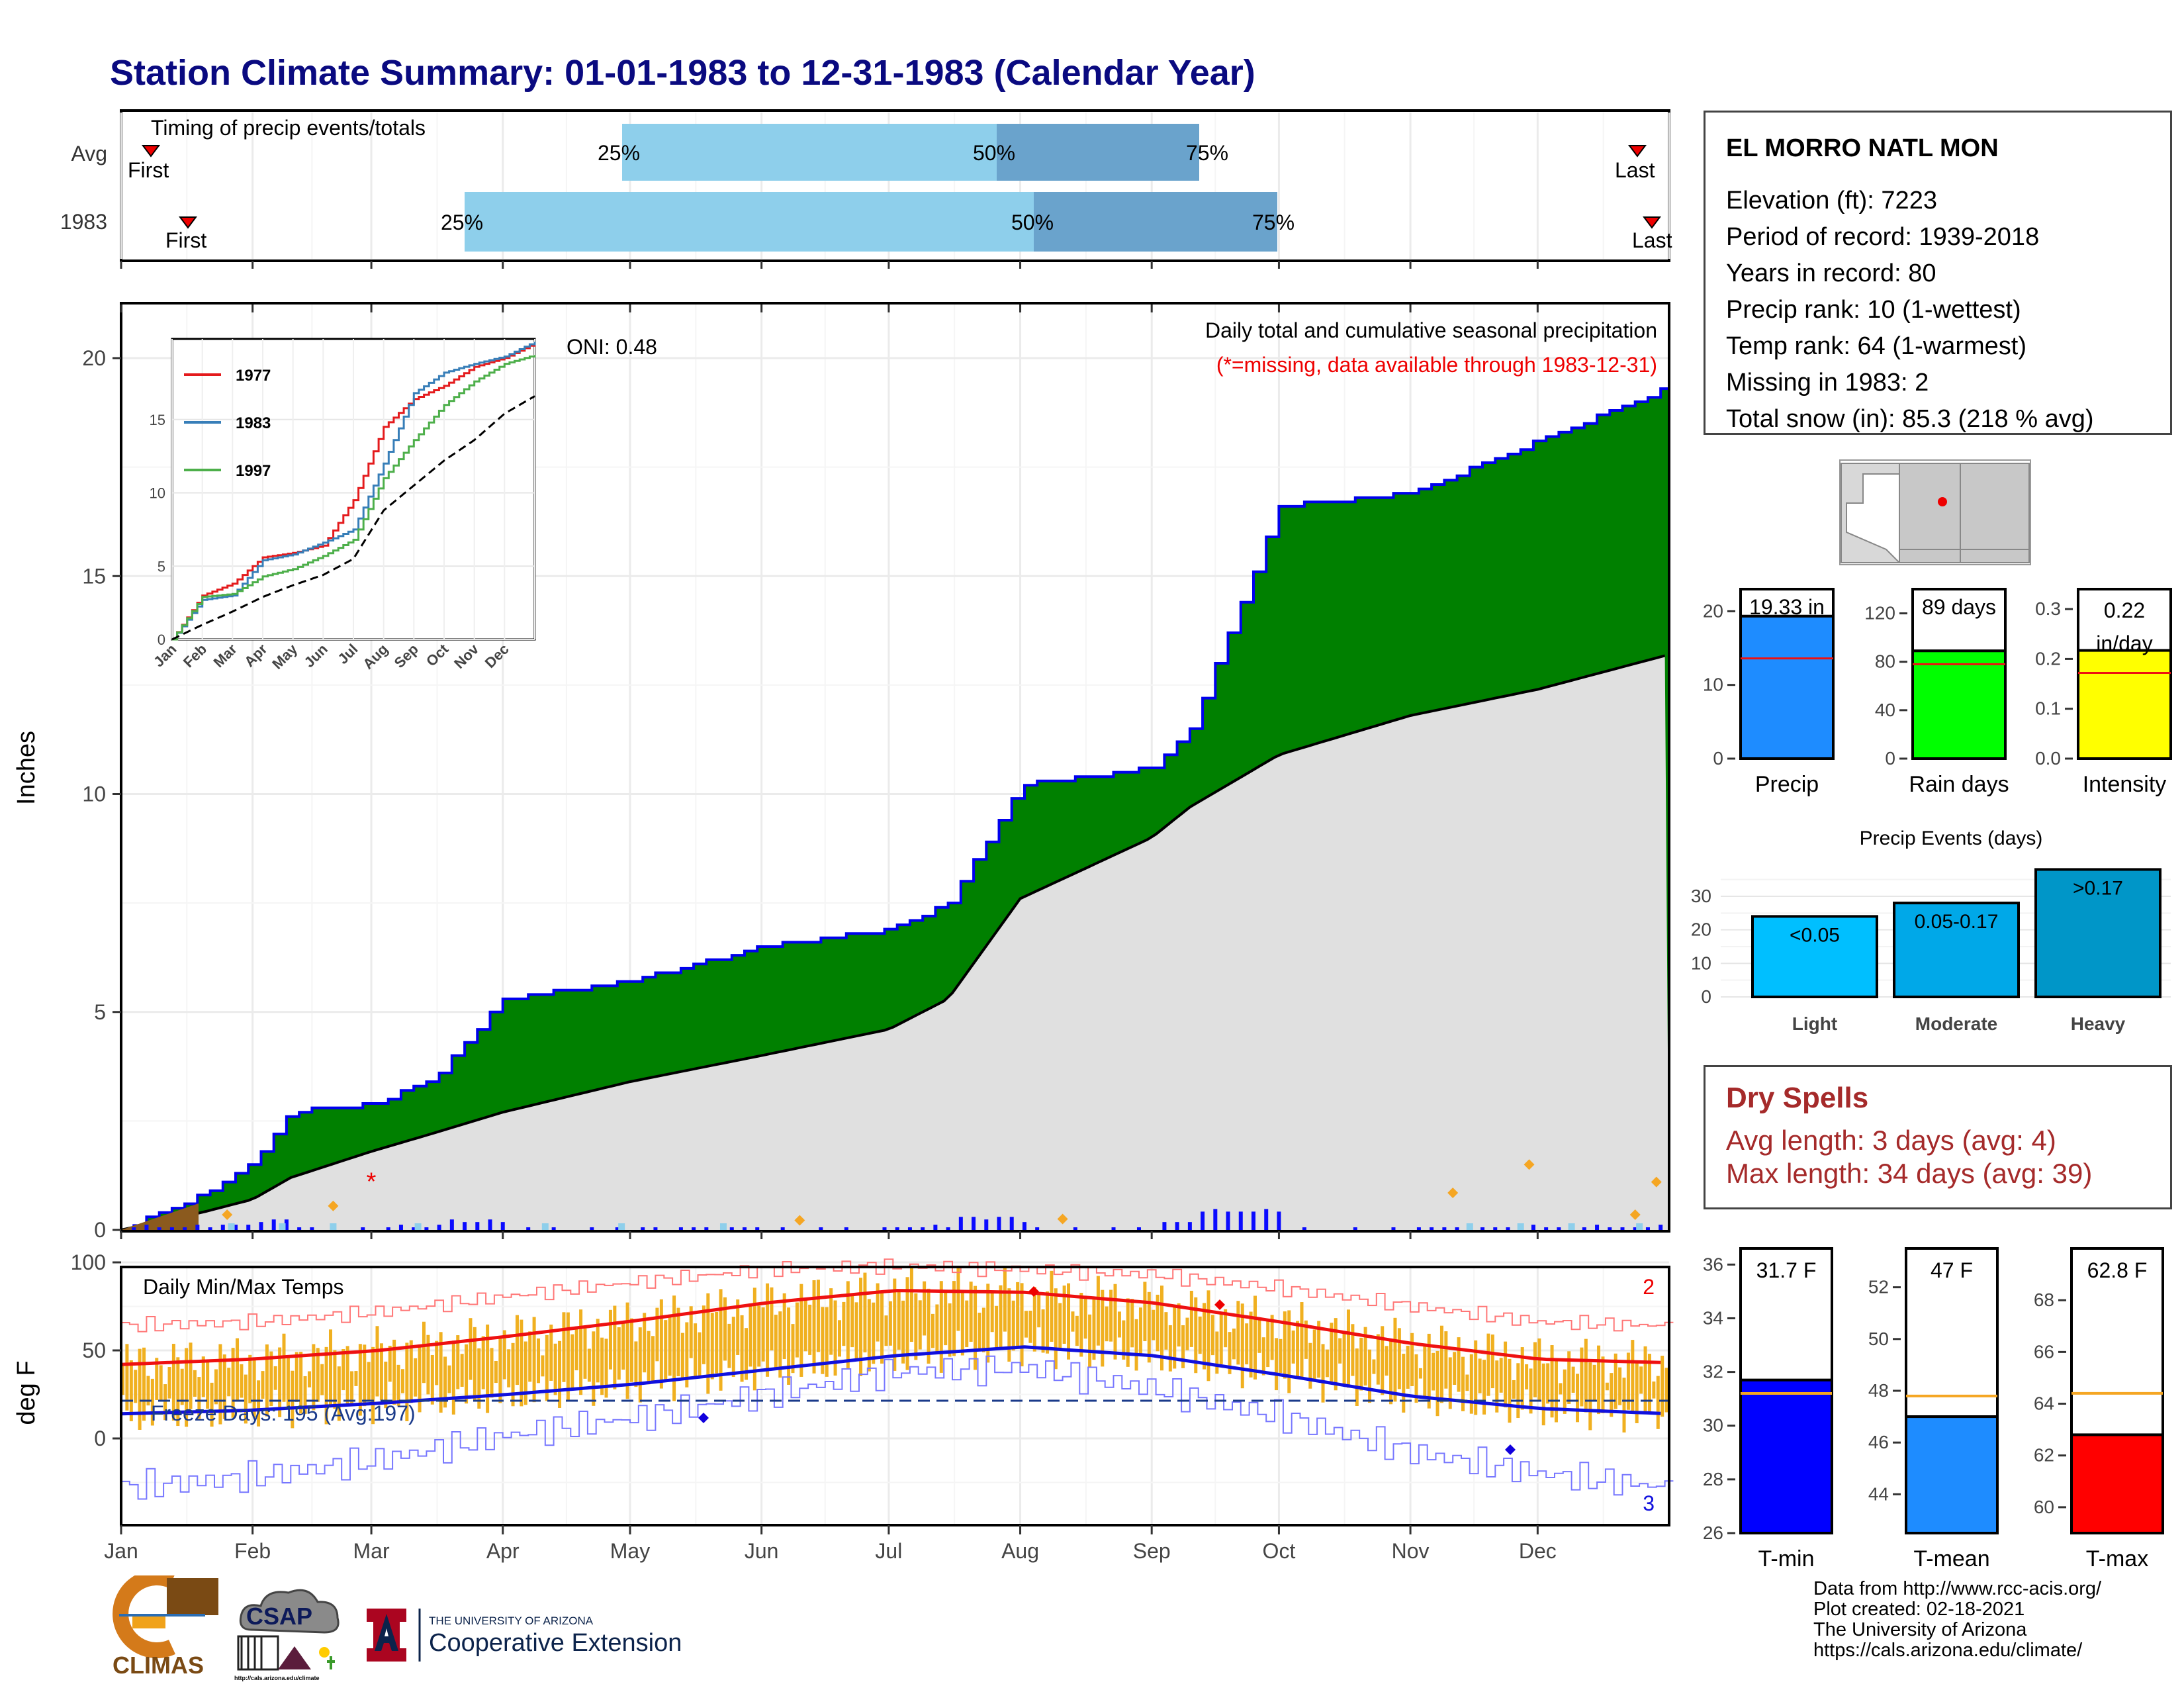 The image size is (2184, 1688). Describe the element at coordinates (2098, 888) in the screenshot. I see `event-range-label: >0.17` at that location.